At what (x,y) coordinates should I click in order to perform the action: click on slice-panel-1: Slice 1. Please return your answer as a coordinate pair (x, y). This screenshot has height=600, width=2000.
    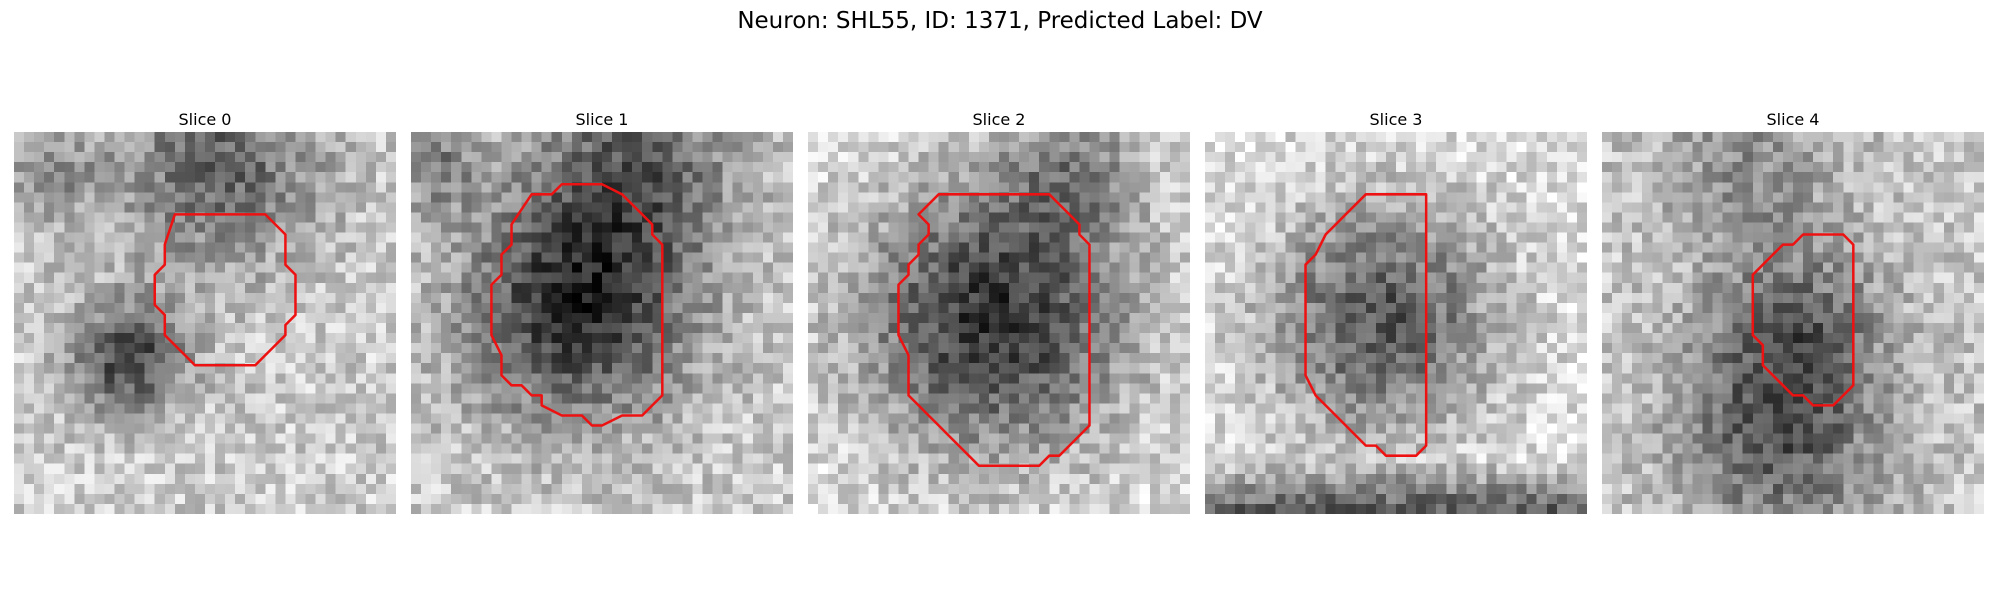
    Looking at the image, I should click on (602, 311).